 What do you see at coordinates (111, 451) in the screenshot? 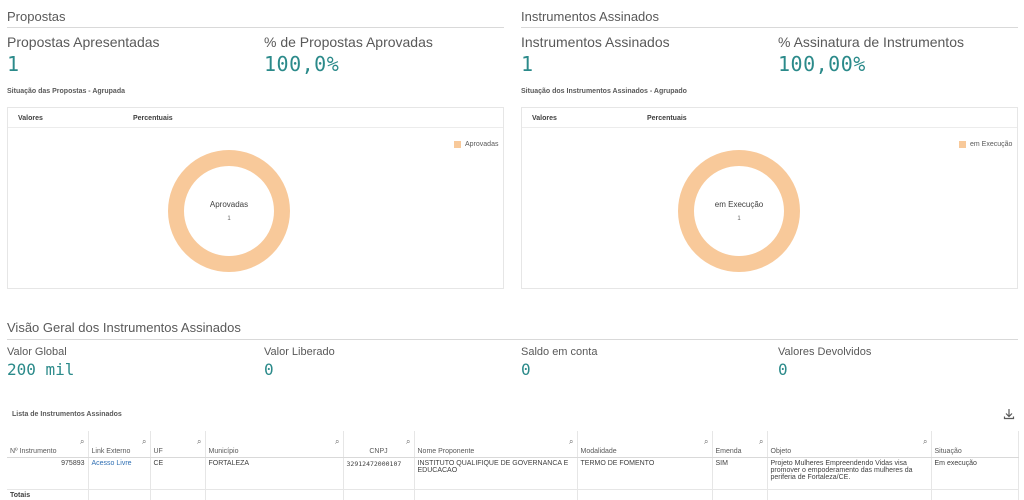
I see `col-header-label: Link Externo` at bounding box center [111, 451].